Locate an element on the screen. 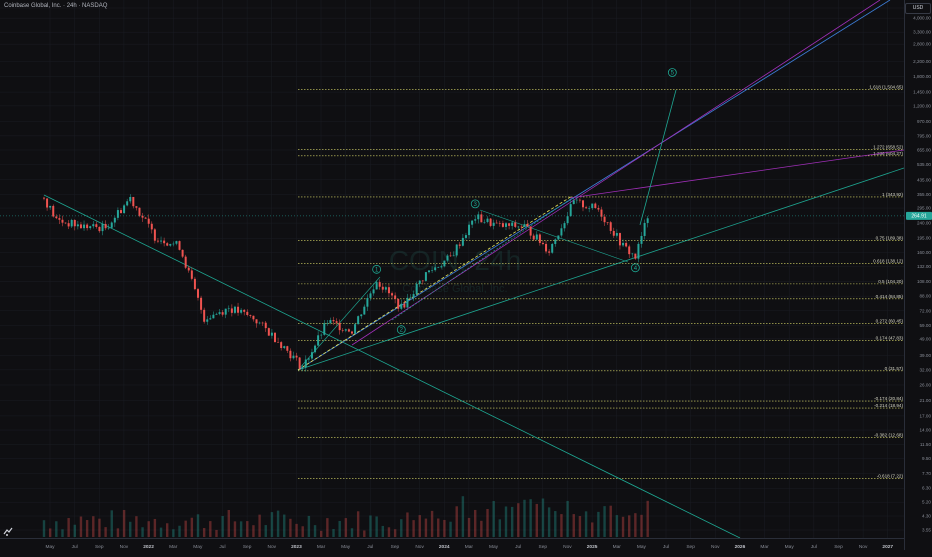 The width and height of the screenshot is (932, 557). currency-selector: USD is located at coordinates (918, 8).